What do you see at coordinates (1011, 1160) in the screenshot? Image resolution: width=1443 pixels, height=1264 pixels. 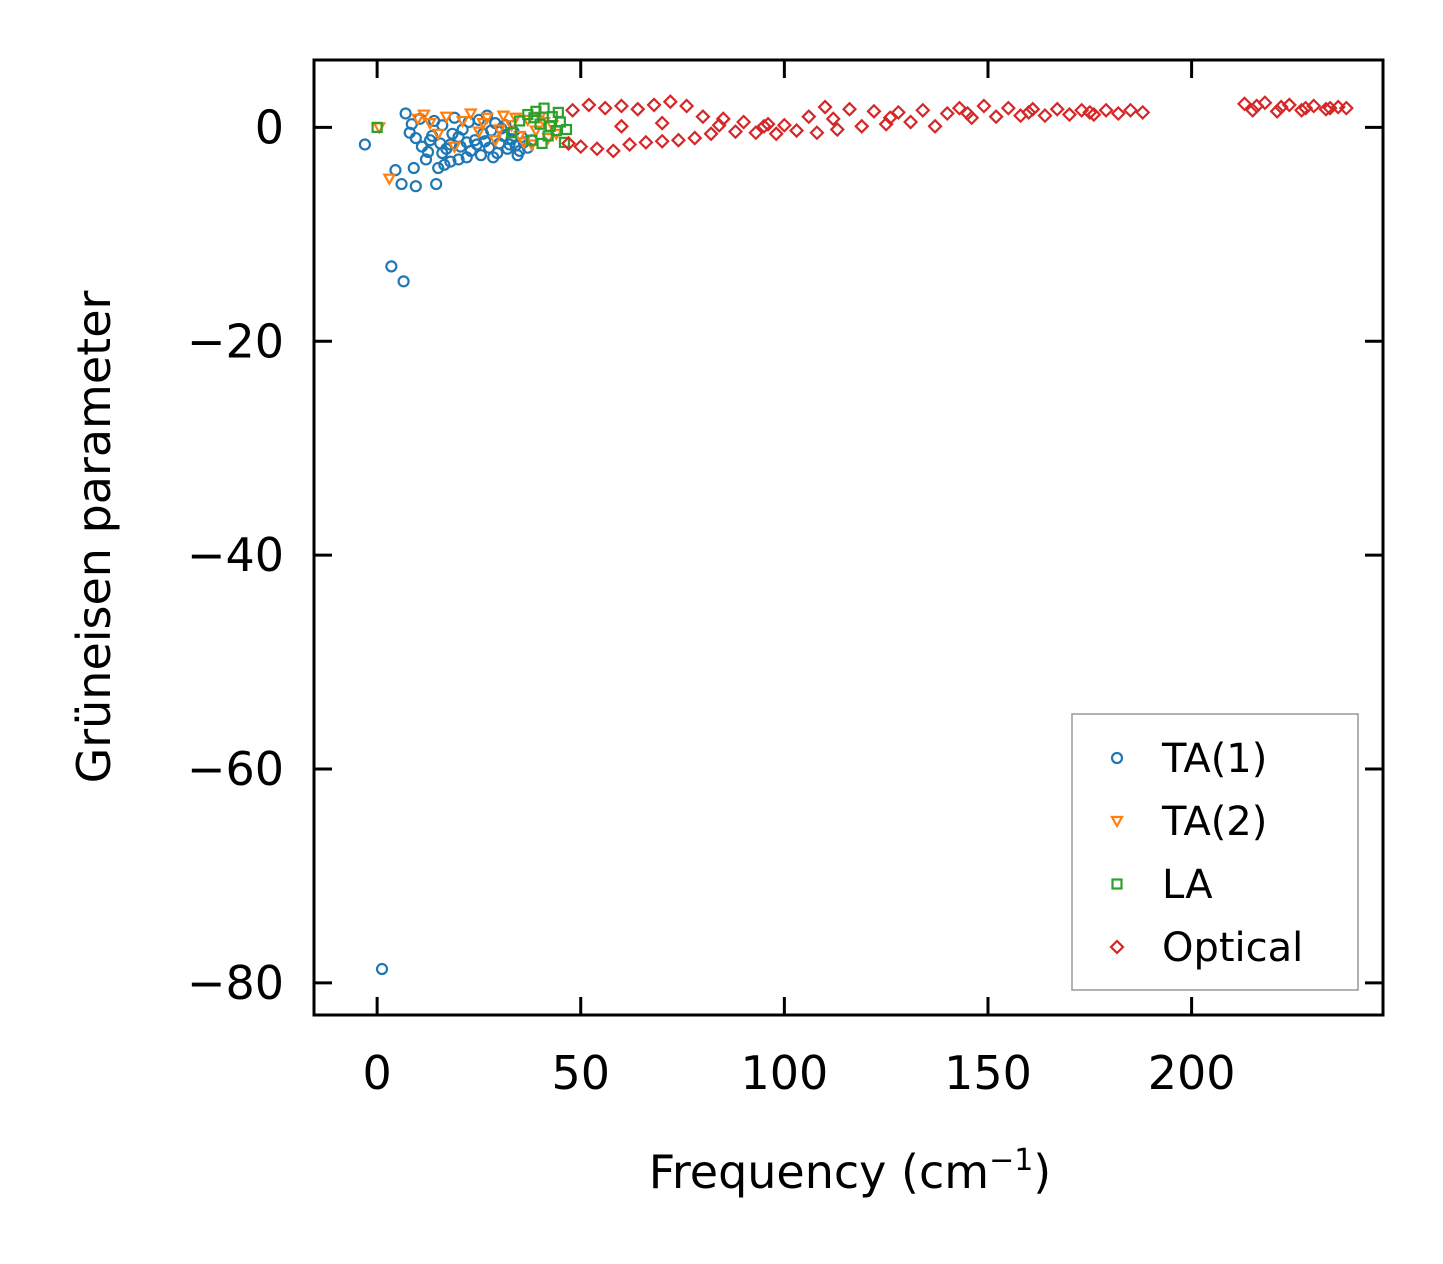 I see `x-axis-label-superscript: −1` at bounding box center [1011, 1160].